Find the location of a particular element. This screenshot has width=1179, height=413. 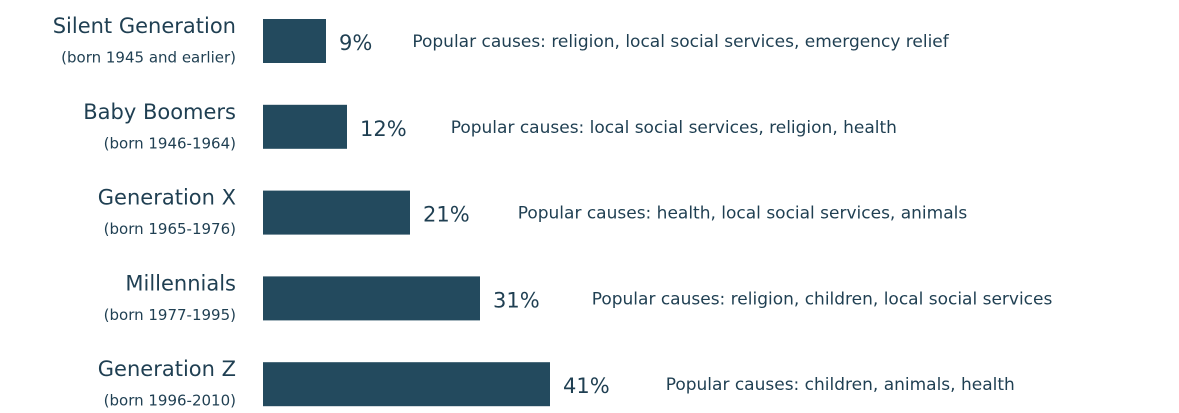

category-subtitle: (born 1965-1976) is located at coordinates (170, 229).